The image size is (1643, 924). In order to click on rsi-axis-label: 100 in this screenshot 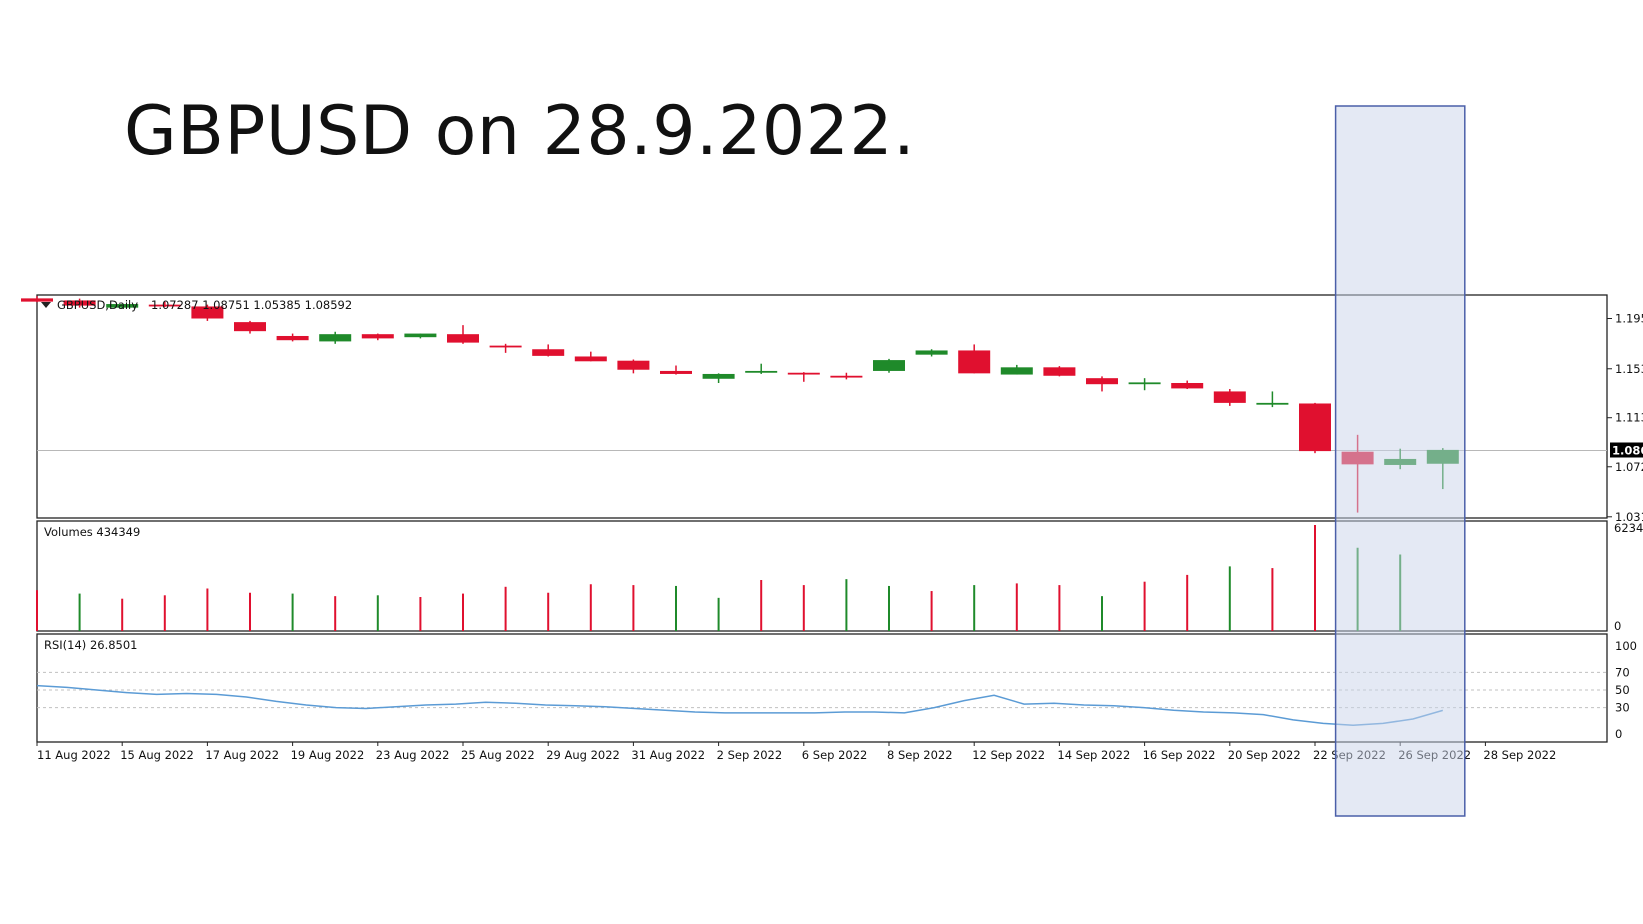, I will do `click(1626, 646)`.